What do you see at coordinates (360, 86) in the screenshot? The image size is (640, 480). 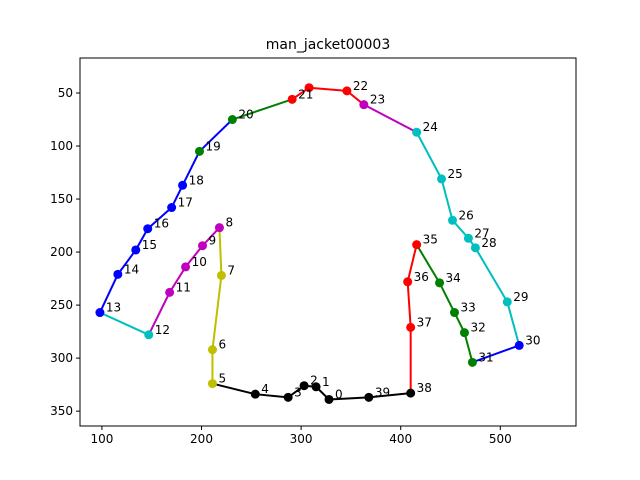 I see `keypoint-label-22: 22` at bounding box center [360, 86].